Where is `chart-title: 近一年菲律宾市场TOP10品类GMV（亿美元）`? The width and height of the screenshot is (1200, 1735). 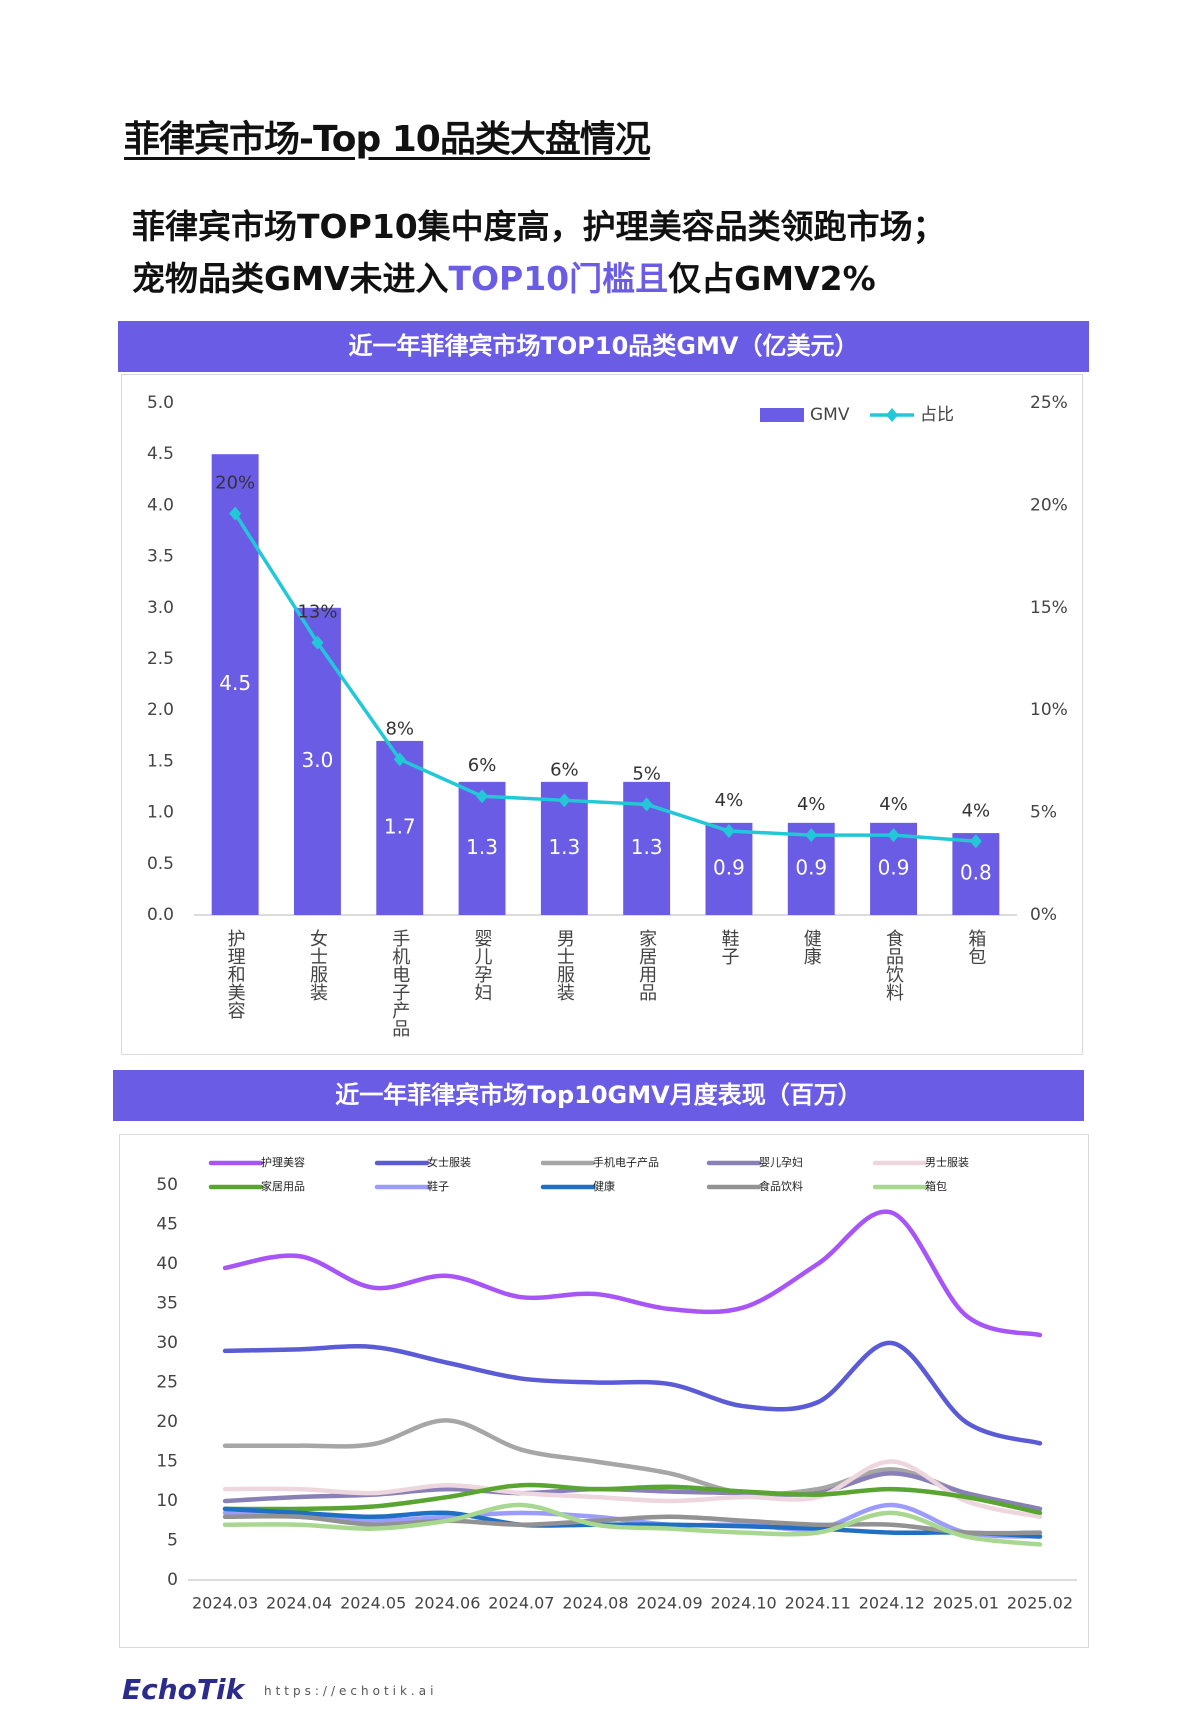
chart-title: 近一年菲律宾市场TOP10品类GMV（亿美元） is located at coordinates (603, 346).